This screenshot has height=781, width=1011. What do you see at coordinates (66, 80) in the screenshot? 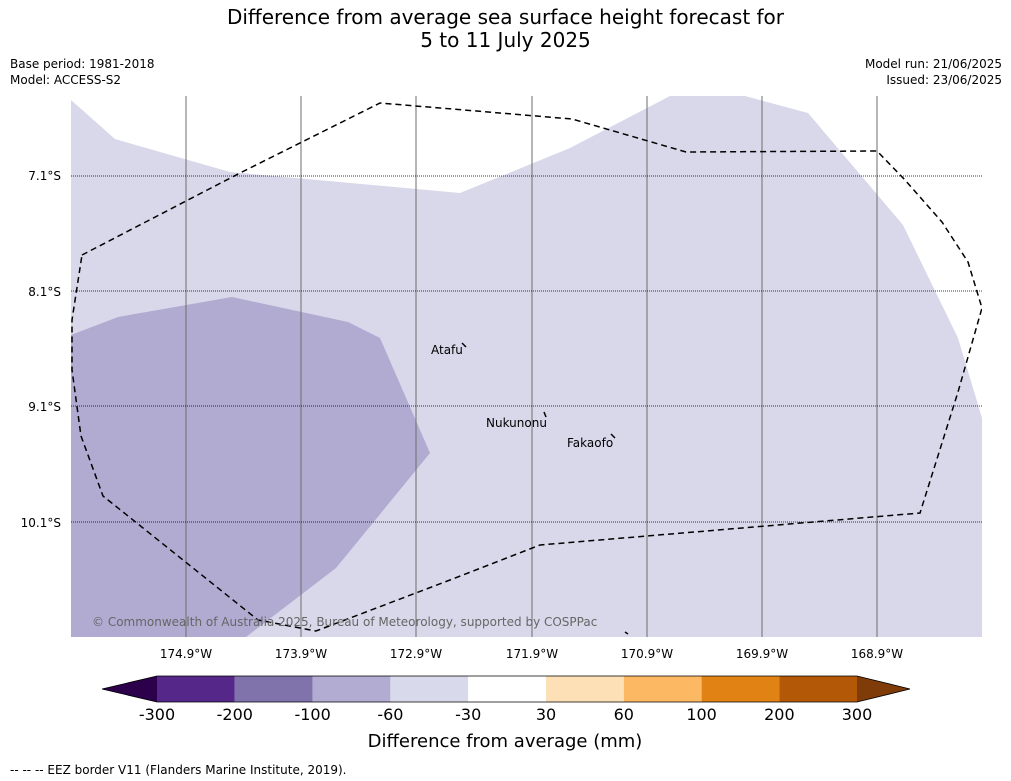
I see `model-name: Model: ACCESS-S2` at bounding box center [66, 80].